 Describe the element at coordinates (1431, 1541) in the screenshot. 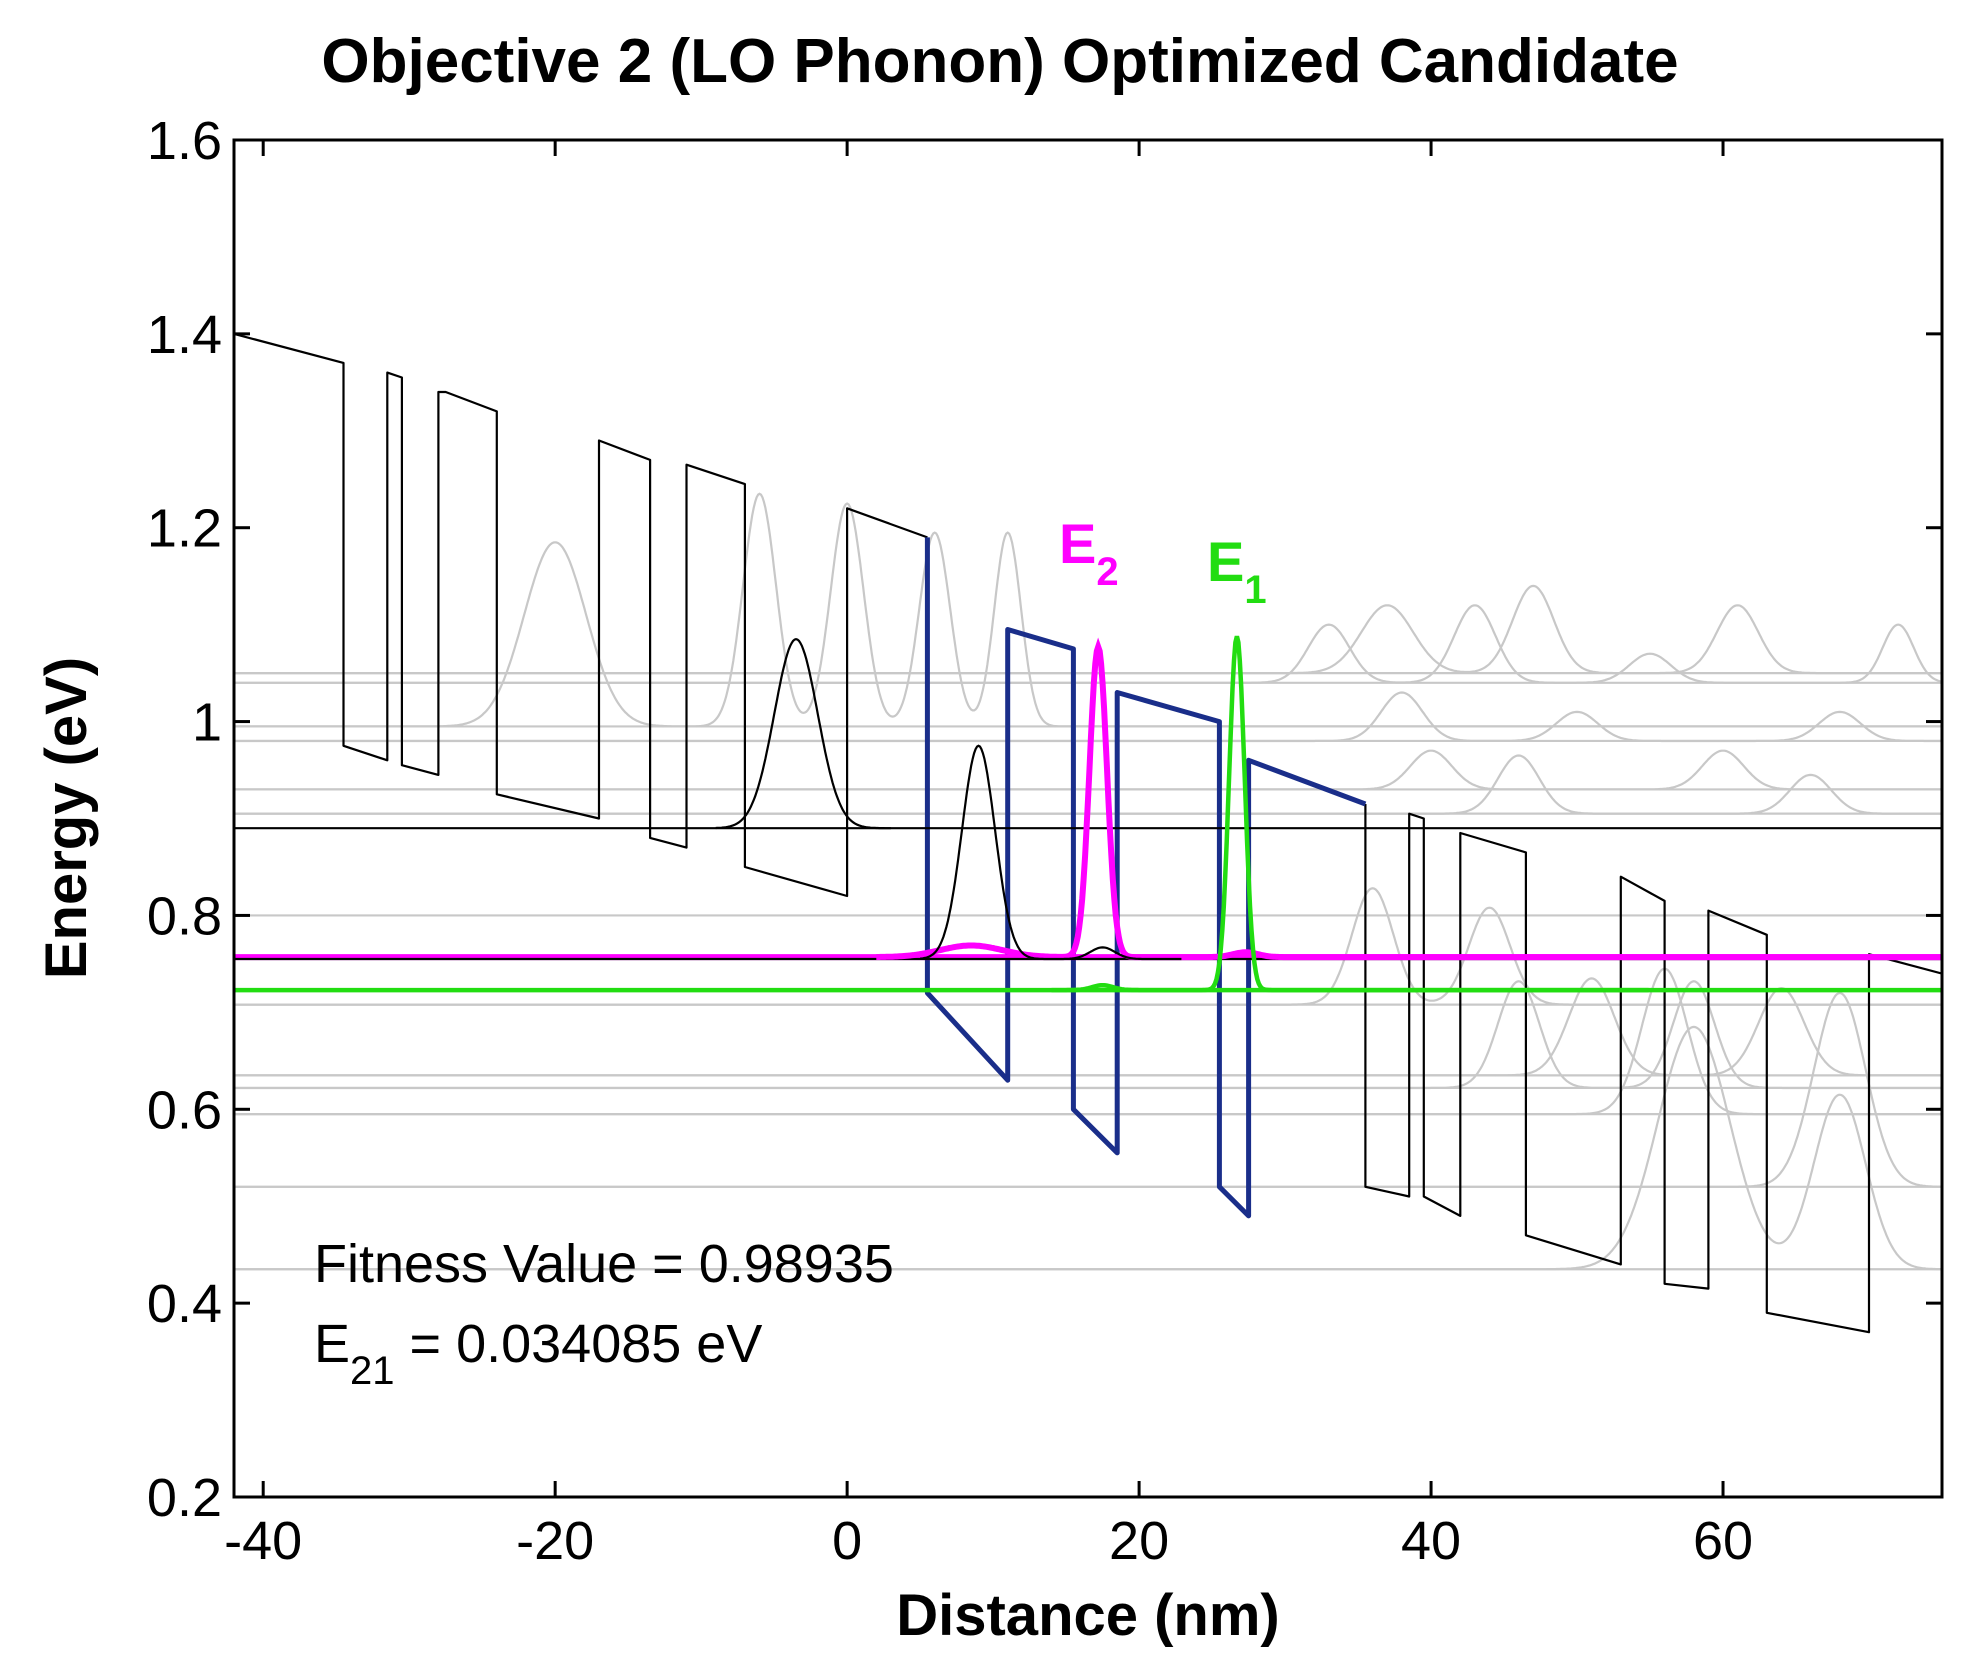

I see `x-tick-label: 40` at that location.